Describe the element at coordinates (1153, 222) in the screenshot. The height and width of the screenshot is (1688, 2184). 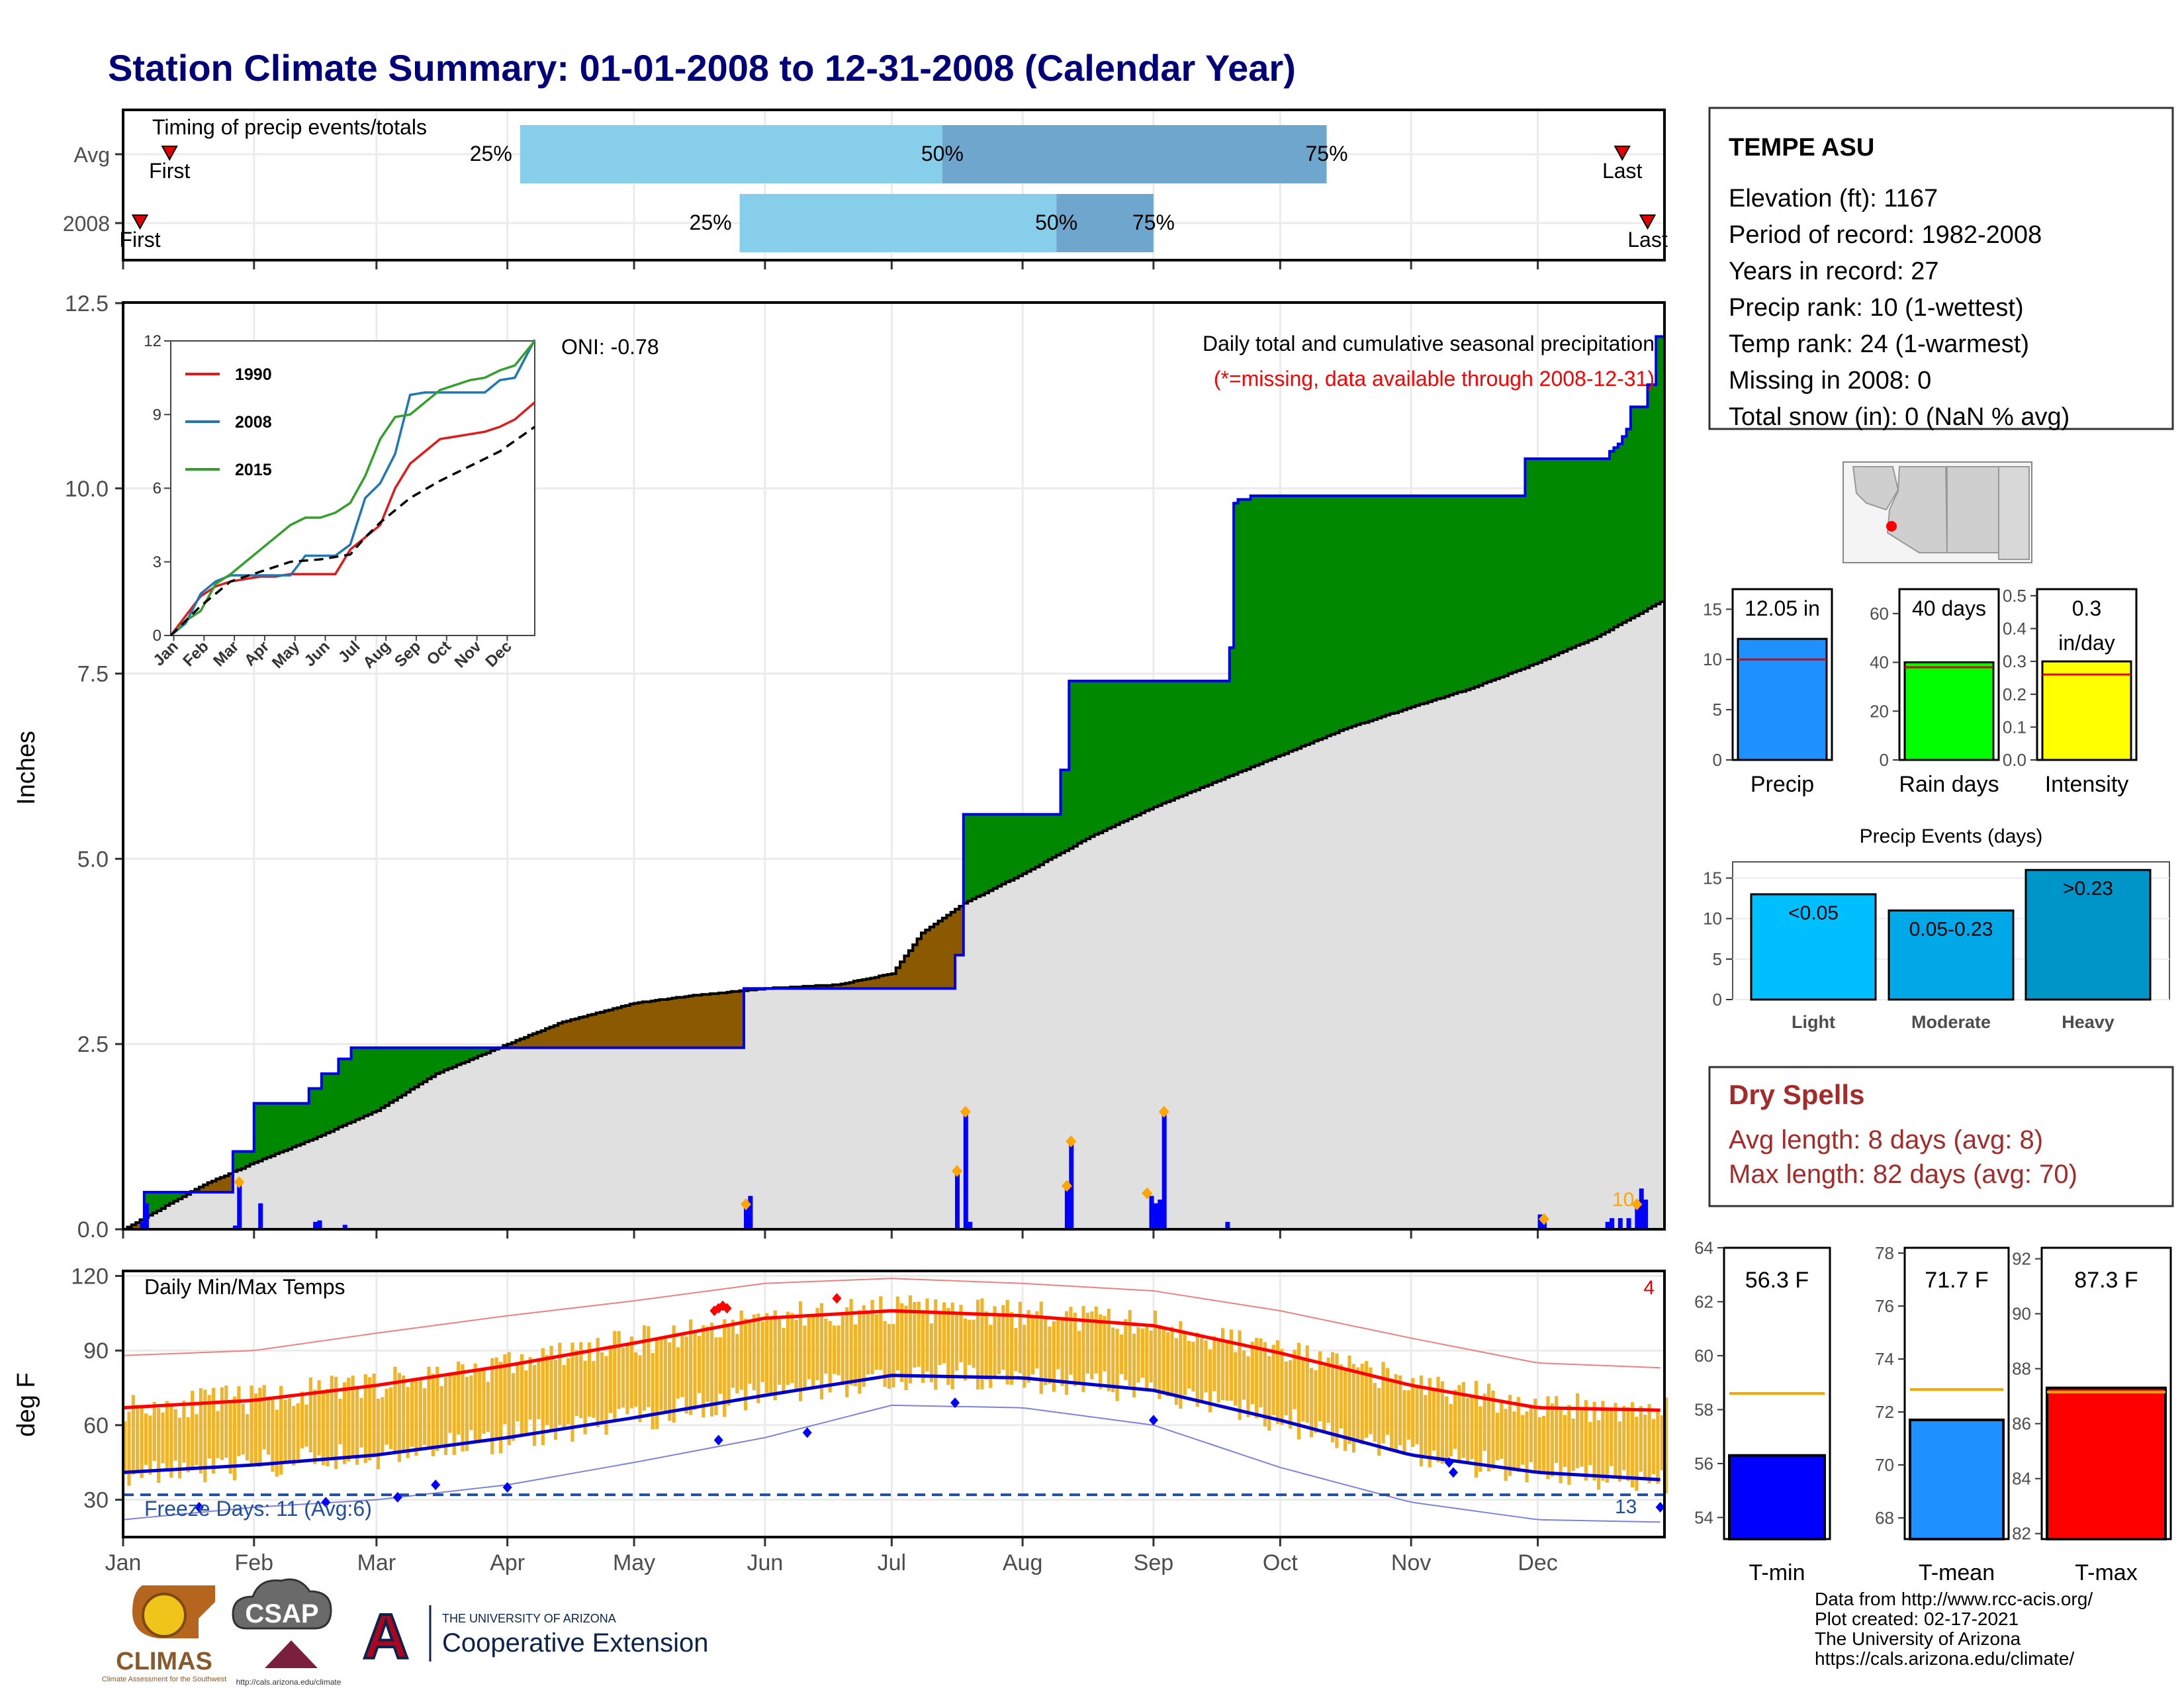
I see `timing-q75-label: 75%` at that location.